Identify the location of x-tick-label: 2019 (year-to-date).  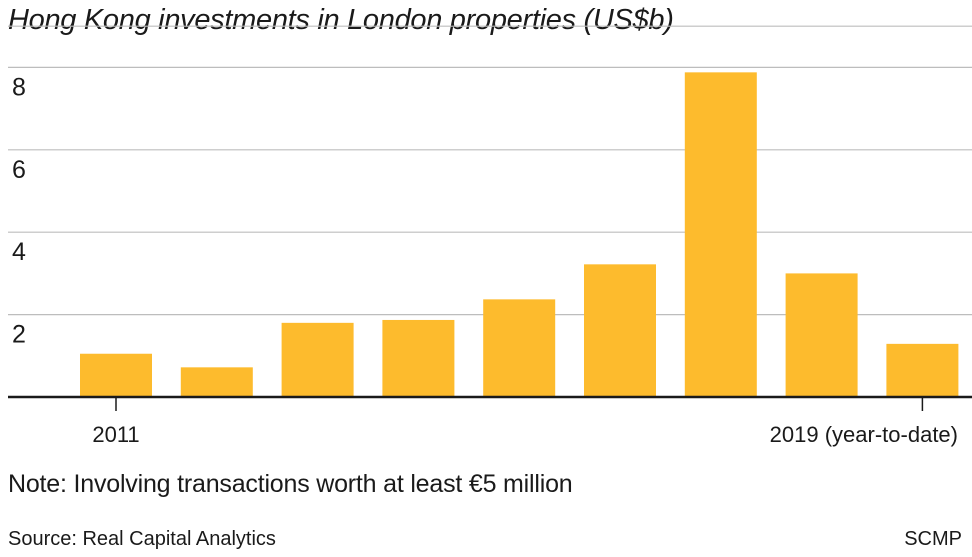
(864, 434).